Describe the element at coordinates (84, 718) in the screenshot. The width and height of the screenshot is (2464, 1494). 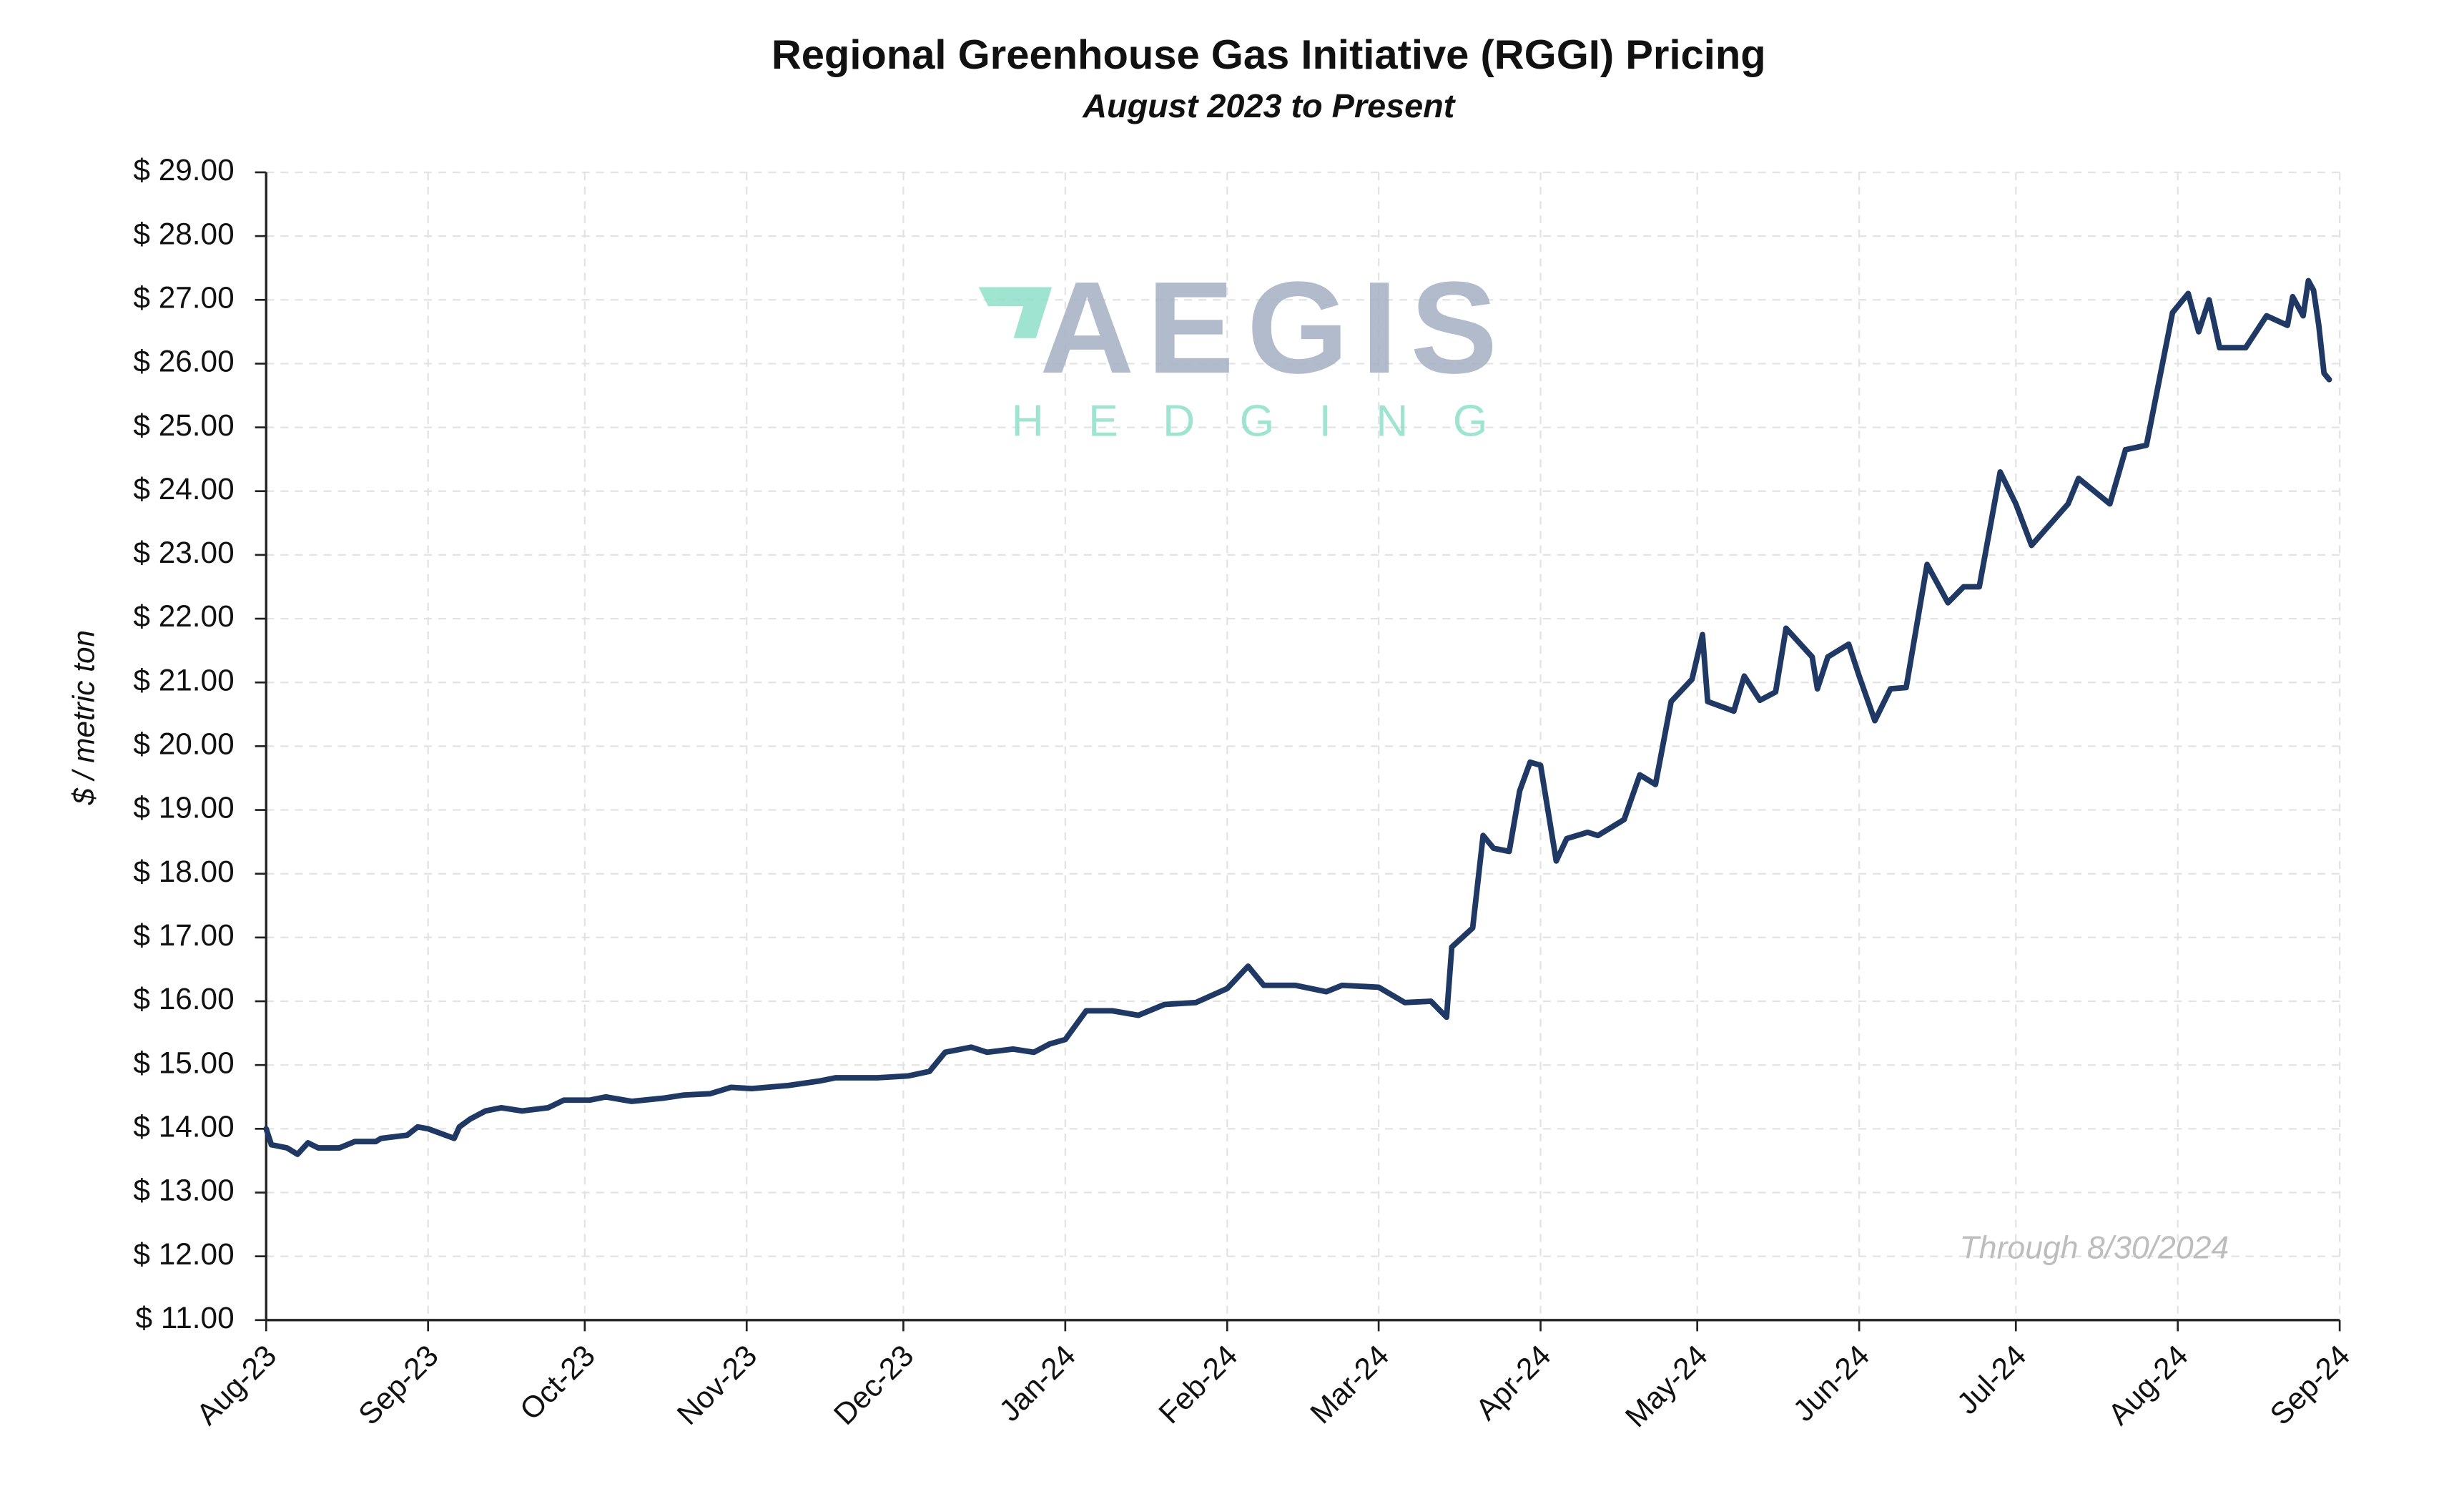
I see `y-axis-label: $ / metric ton` at that location.